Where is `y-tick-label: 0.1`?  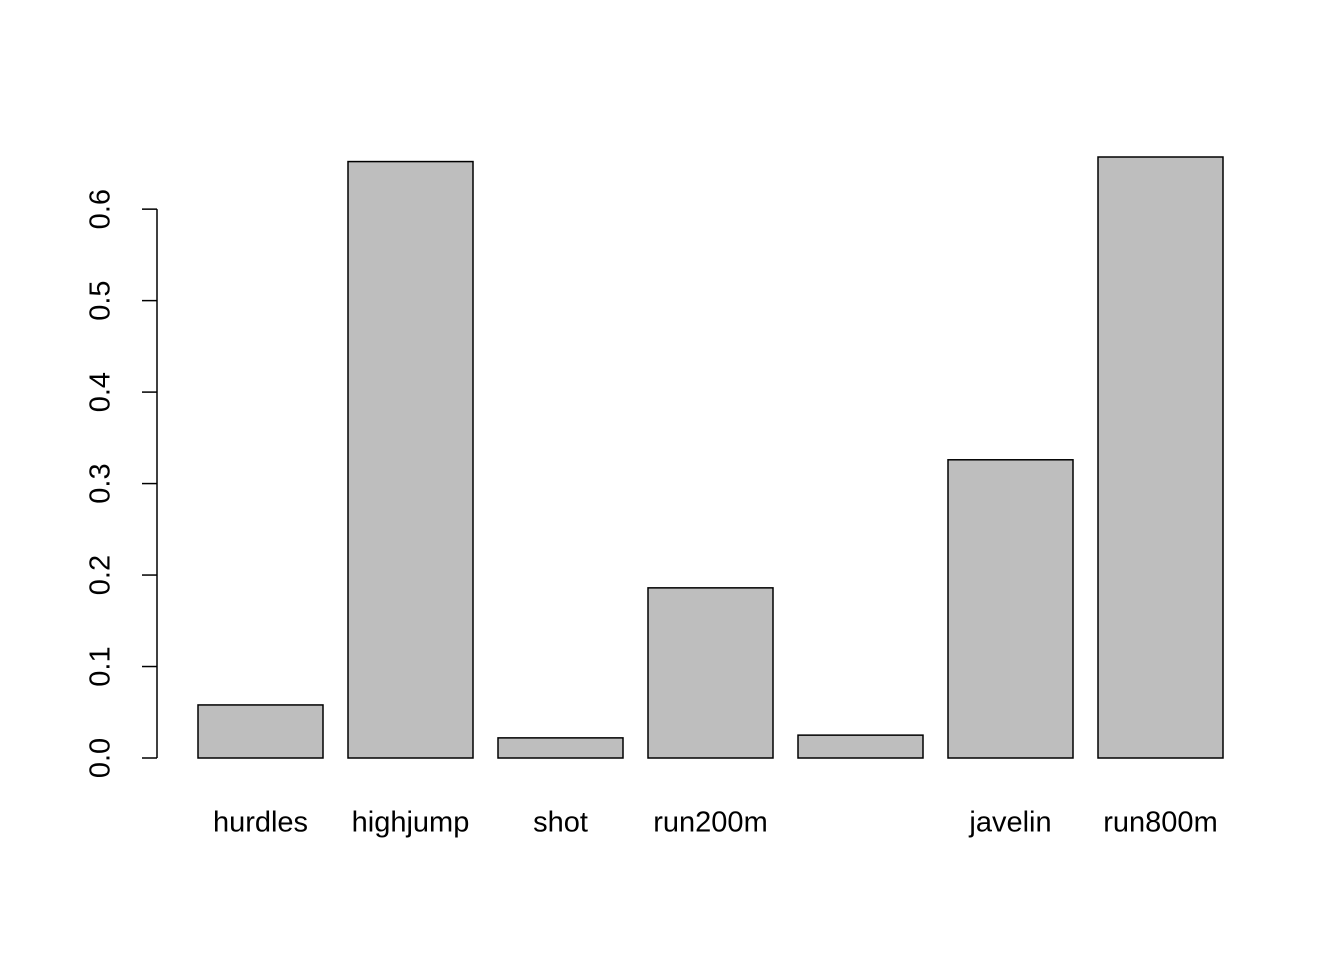 y-tick-label: 0.1 is located at coordinates (101, 666).